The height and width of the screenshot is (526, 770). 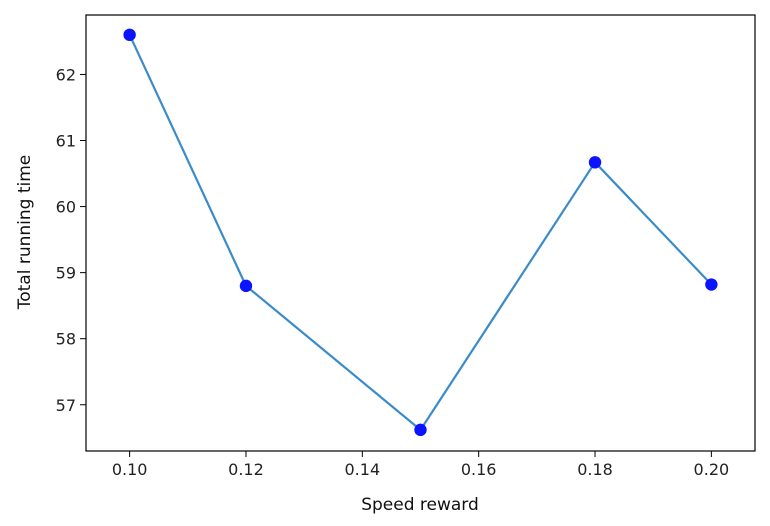 What do you see at coordinates (363, 469) in the screenshot?
I see `x-tick-label: 0.14` at bounding box center [363, 469].